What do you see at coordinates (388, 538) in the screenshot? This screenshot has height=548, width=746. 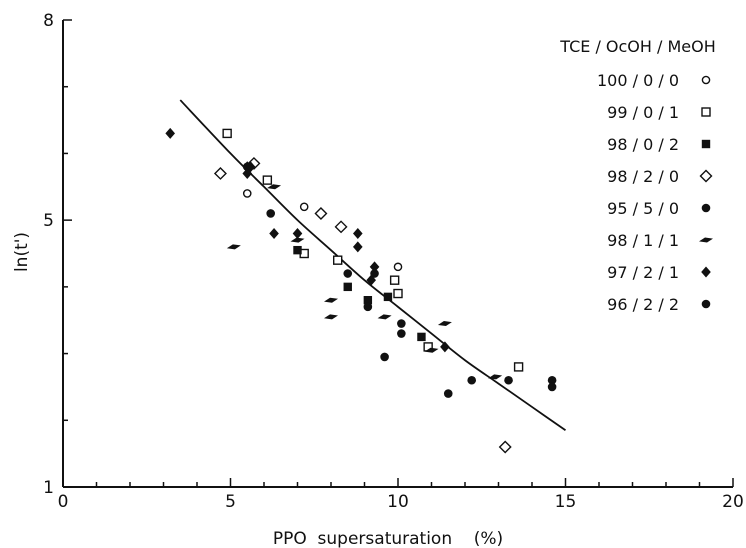 I see `x-axis-label: PPO supersaturation (%)` at bounding box center [388, 538].